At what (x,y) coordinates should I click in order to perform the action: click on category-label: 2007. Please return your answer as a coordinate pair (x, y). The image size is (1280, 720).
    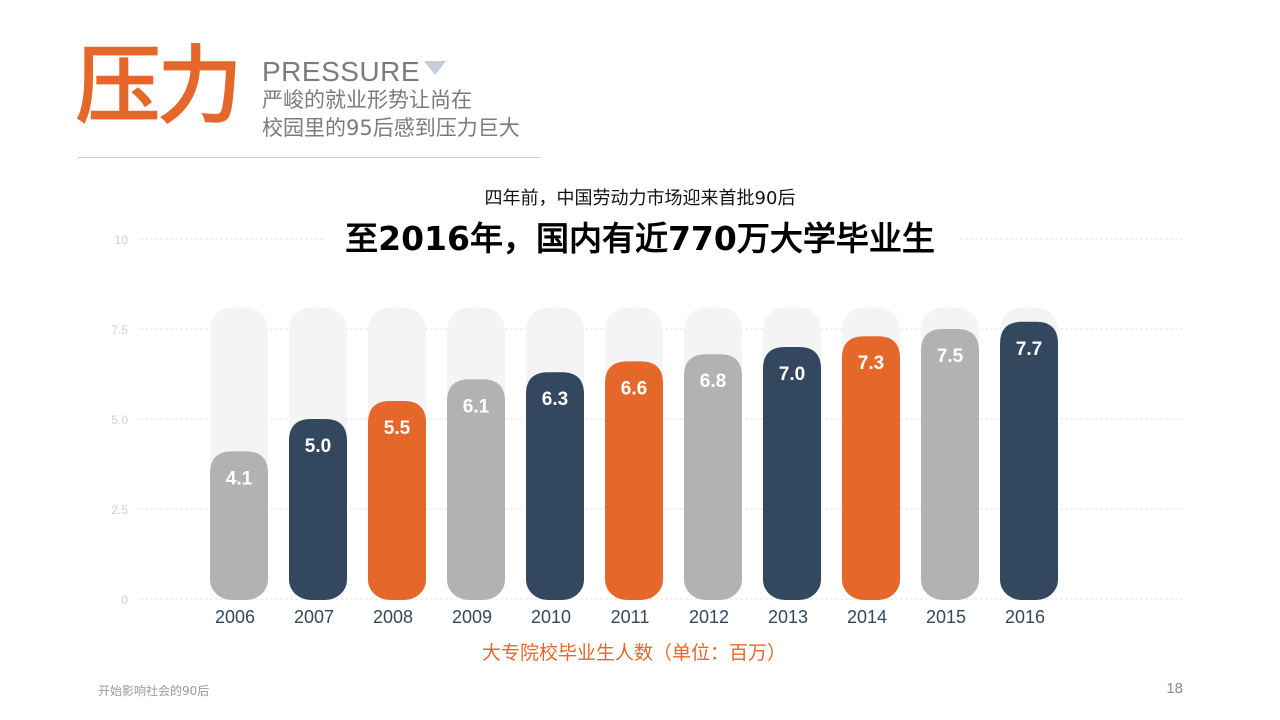
    Looking at the image, I should click on (314, 617).